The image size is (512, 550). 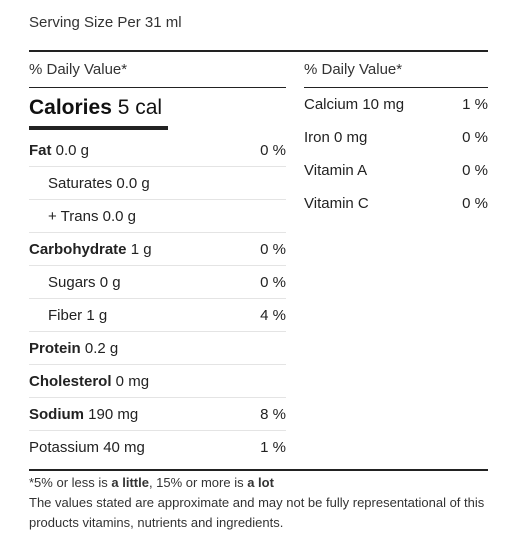 What do you see at coordinates (130, 482) in the screenshot?
I see `note-emphasis-little: a little` at bounding box center [130, 482].